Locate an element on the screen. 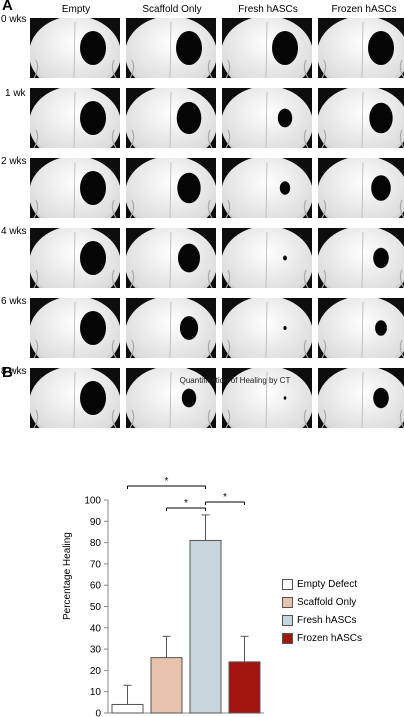 The image size is (404, 717). ct-image-scaffold-2wks is located at coordinates (171, 188).